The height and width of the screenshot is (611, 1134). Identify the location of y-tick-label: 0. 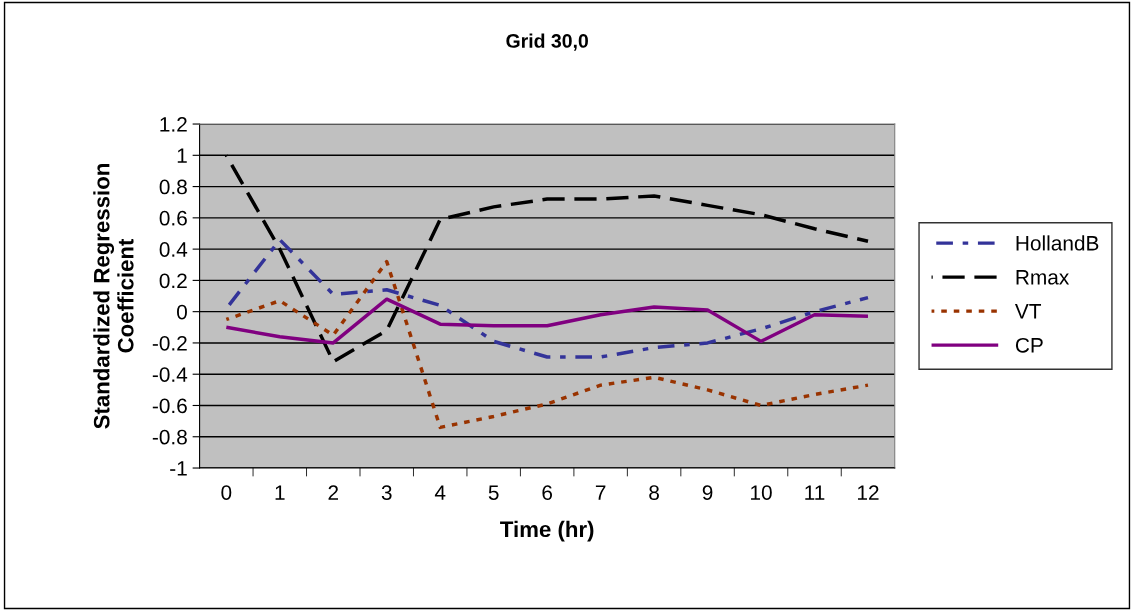
(182, 312).